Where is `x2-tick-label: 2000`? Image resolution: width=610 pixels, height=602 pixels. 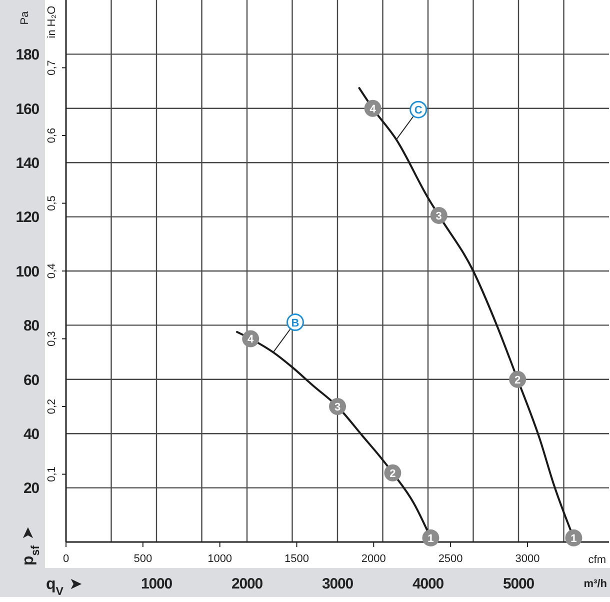
x2-tick-label: 2000 is located at coordinates (373, 558).